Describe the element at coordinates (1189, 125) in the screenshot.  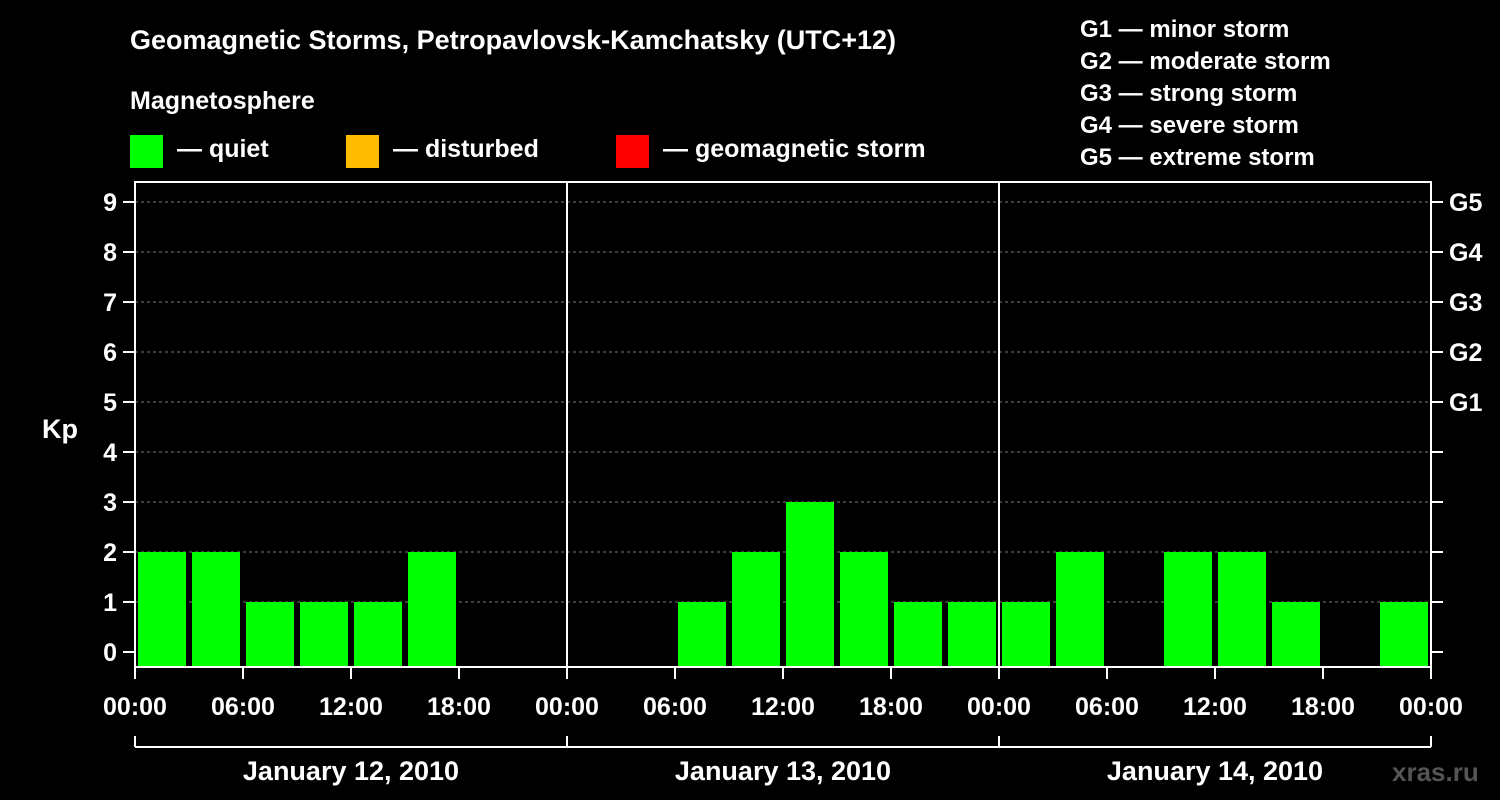
I see `storm-scale-g4: G4 — severe storm` at that location.